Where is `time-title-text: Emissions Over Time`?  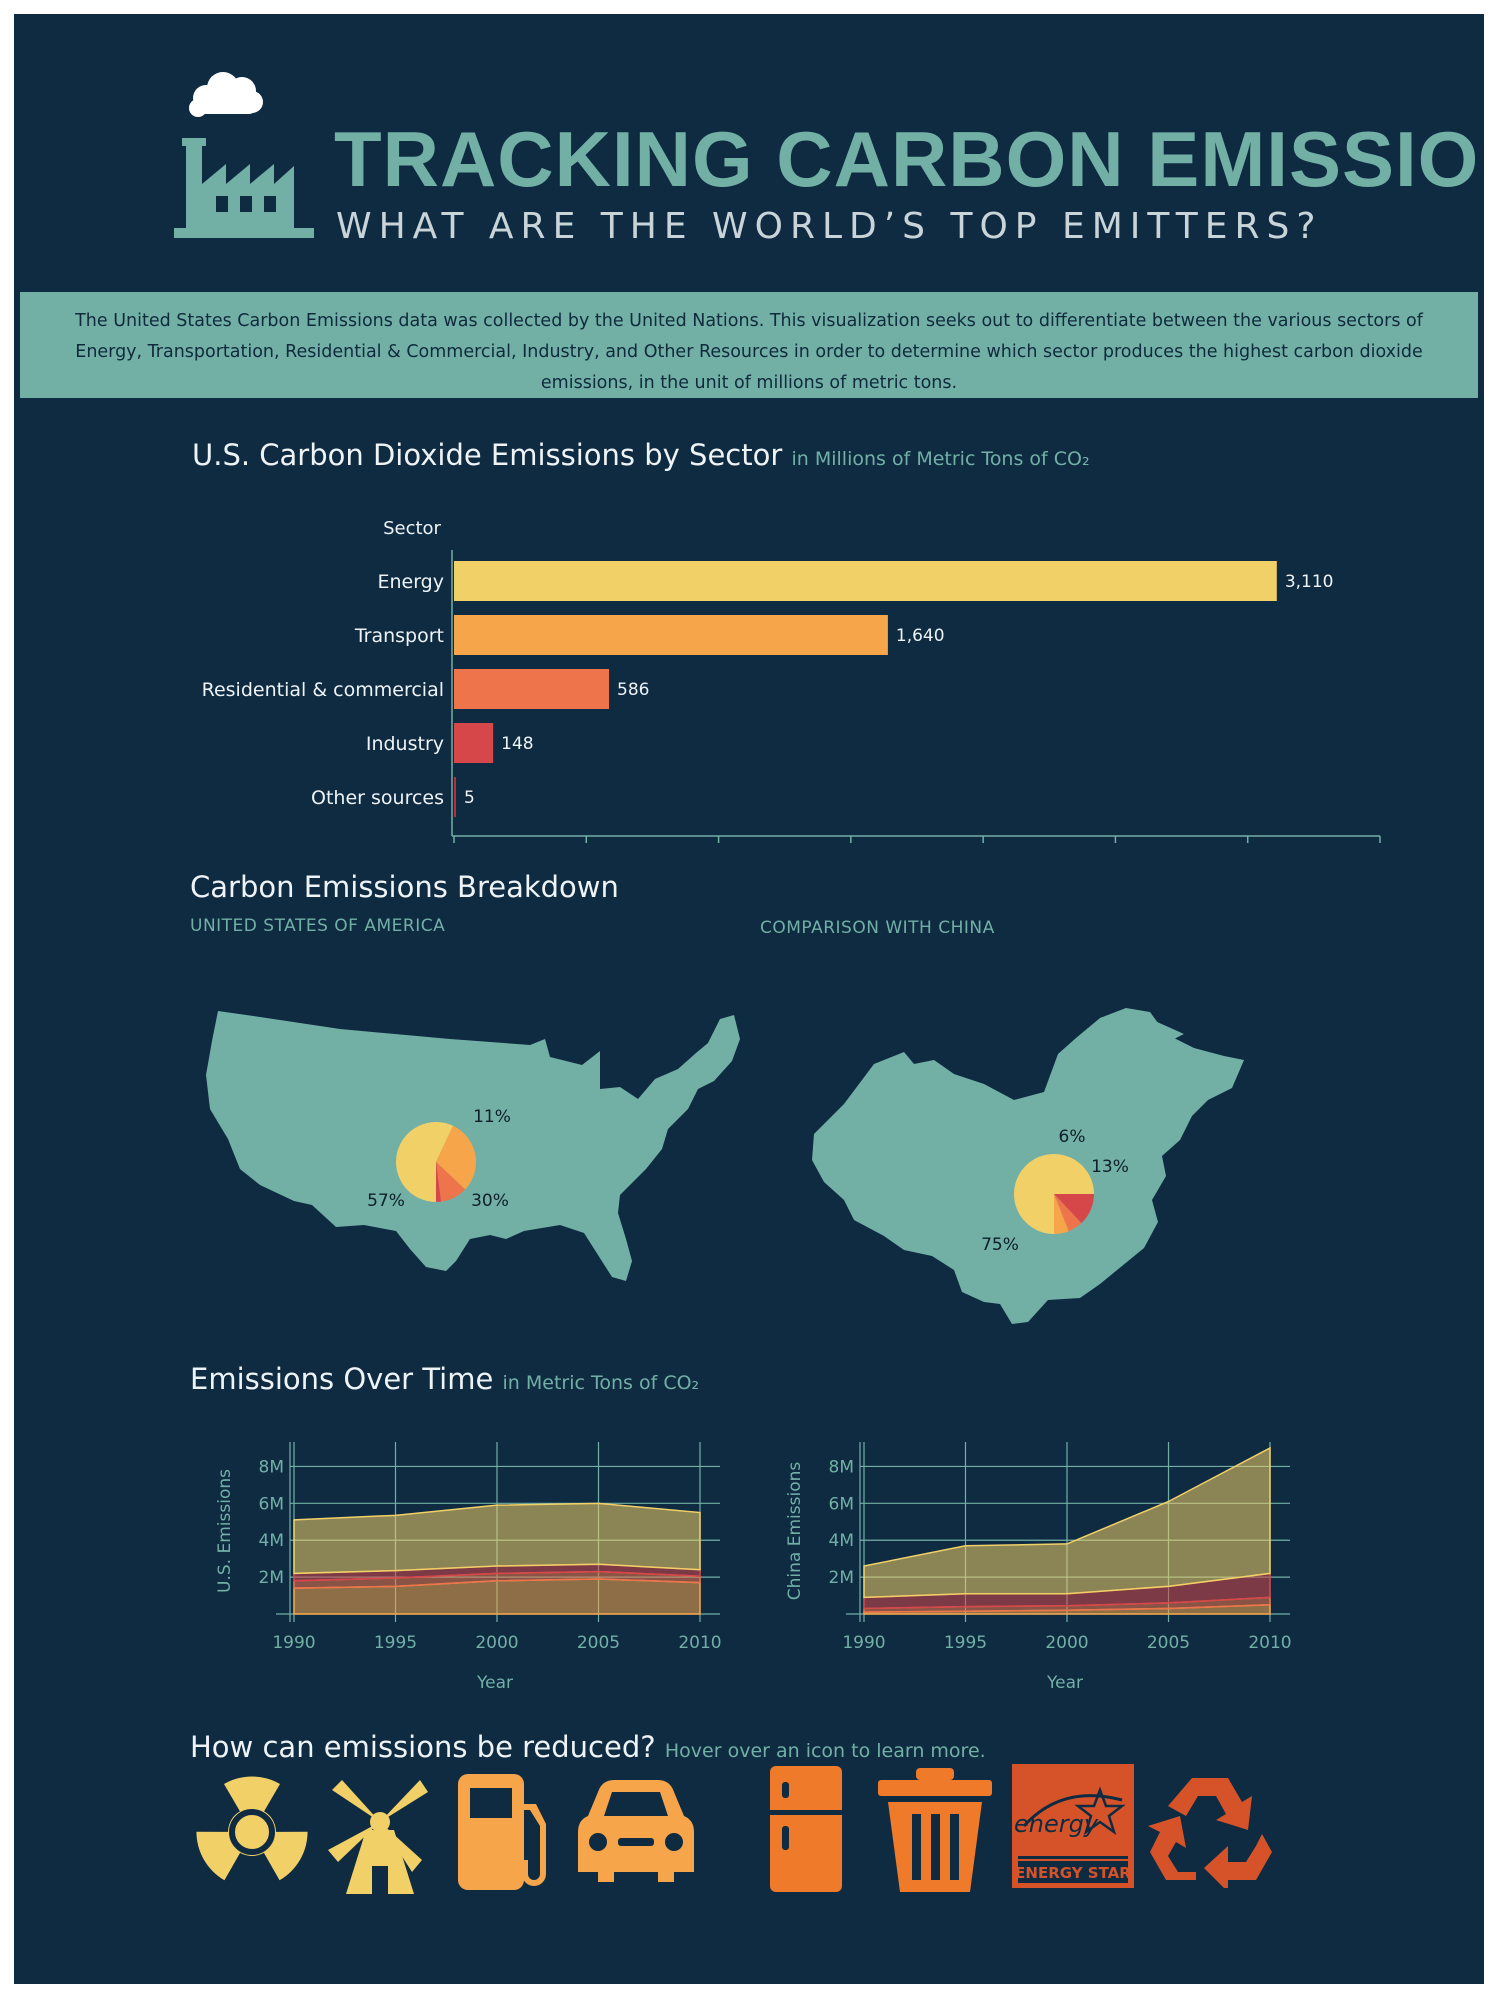 time-title-text: Emissions Over Time is located at coordinates (342, 1379).